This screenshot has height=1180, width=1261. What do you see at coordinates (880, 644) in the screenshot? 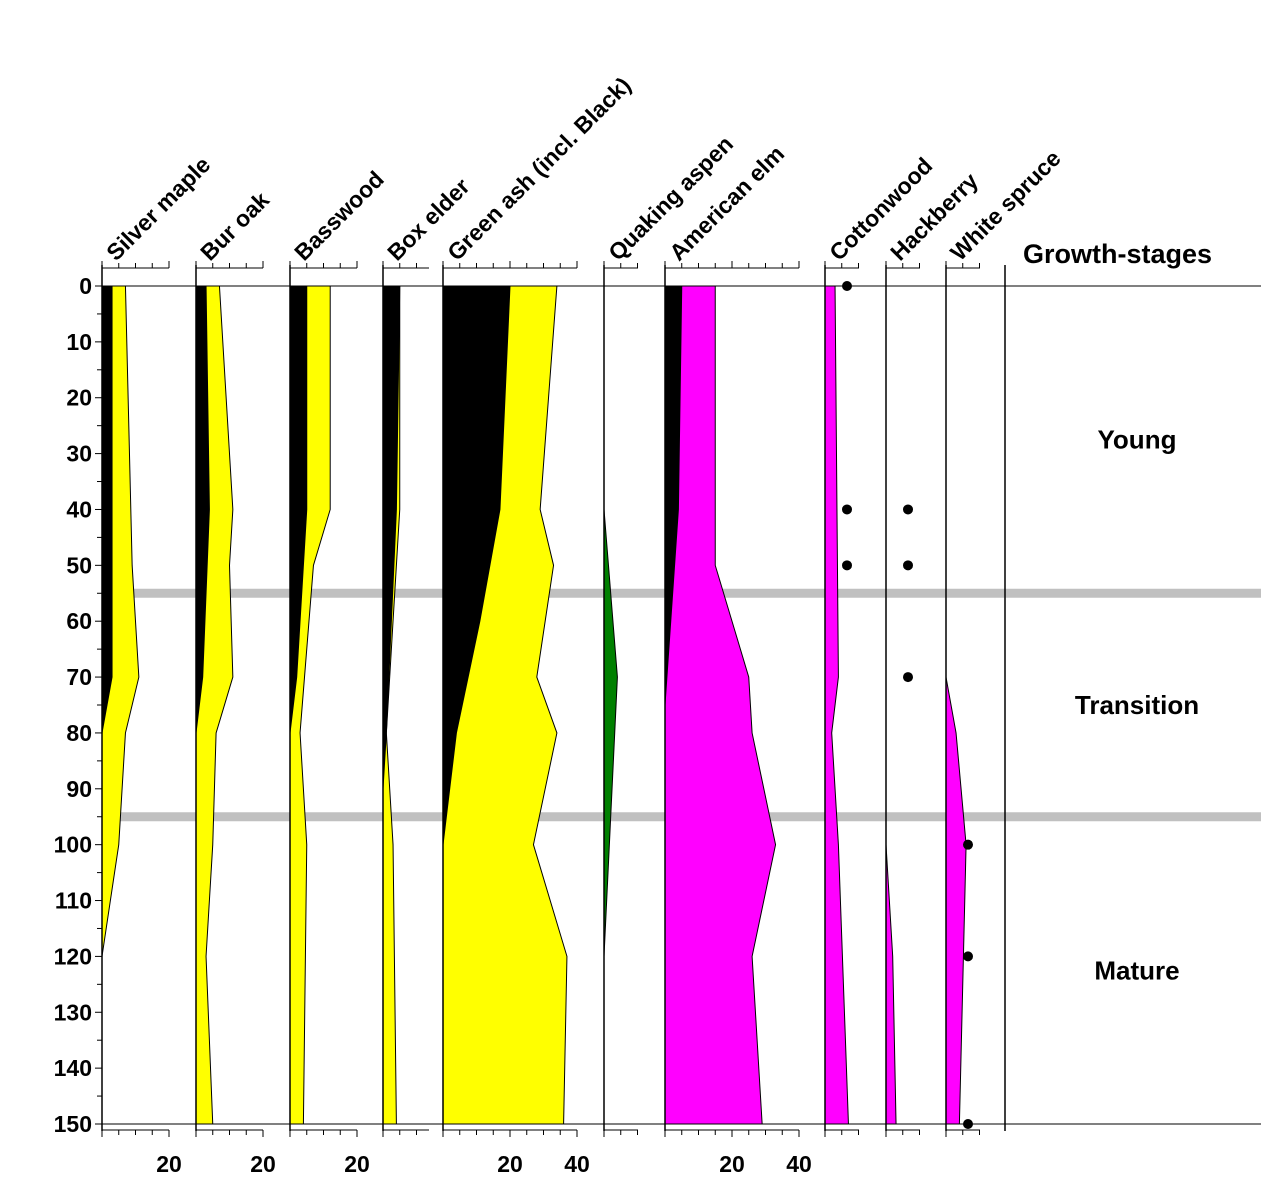
I see `panel: Cottonwood` at bounding box center [880, 644].